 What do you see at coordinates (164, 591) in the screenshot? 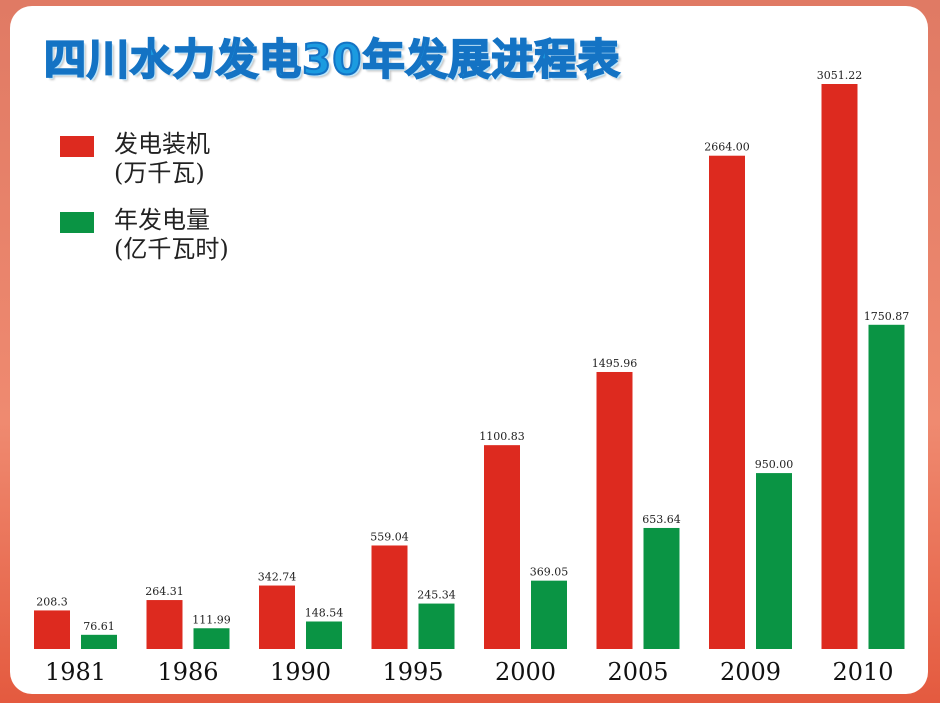
I see `value-label-capacity-1986: 264.31` at bounding box center [164, 591].